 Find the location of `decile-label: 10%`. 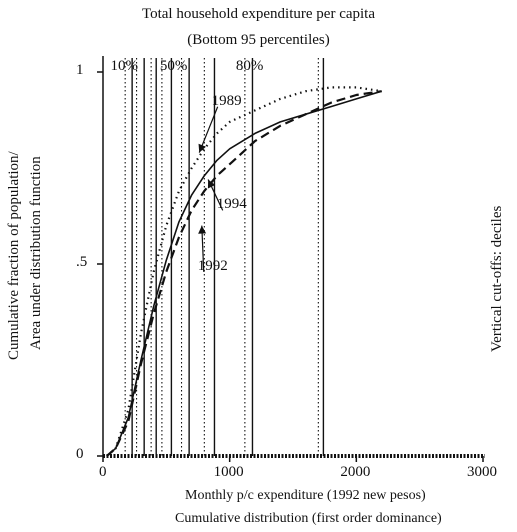

decile-label: 10% is located at coordinates (124, 66).